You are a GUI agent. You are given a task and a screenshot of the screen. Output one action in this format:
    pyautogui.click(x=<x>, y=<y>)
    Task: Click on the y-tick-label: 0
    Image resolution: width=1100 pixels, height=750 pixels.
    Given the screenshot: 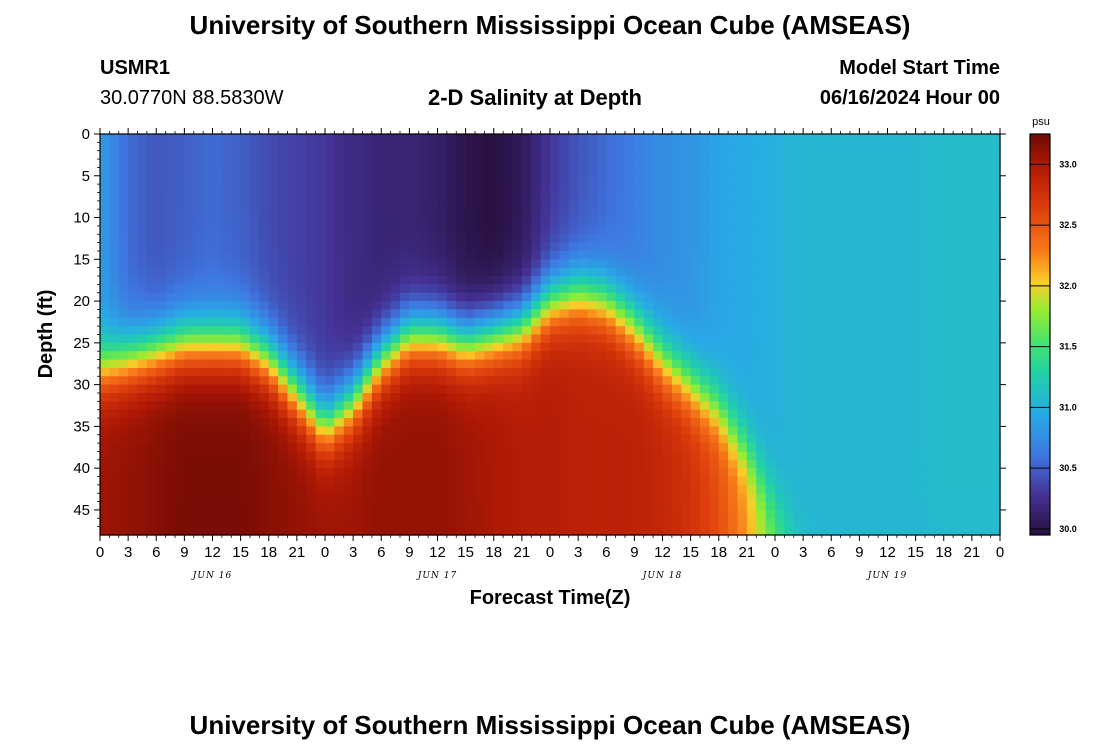 What is the action you would take?
    pyautogui.click(x=86, y=134)
    